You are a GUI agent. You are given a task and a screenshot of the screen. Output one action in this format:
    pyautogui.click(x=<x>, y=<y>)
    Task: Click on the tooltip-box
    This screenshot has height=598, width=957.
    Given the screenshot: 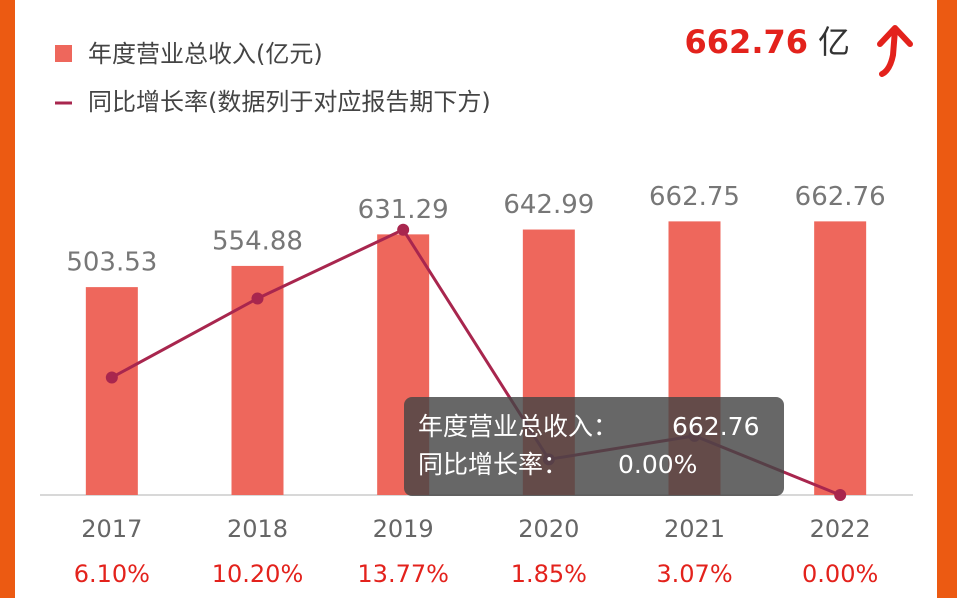 What is the action you would take?
    pyautogui.click(x=594, y=446)
    